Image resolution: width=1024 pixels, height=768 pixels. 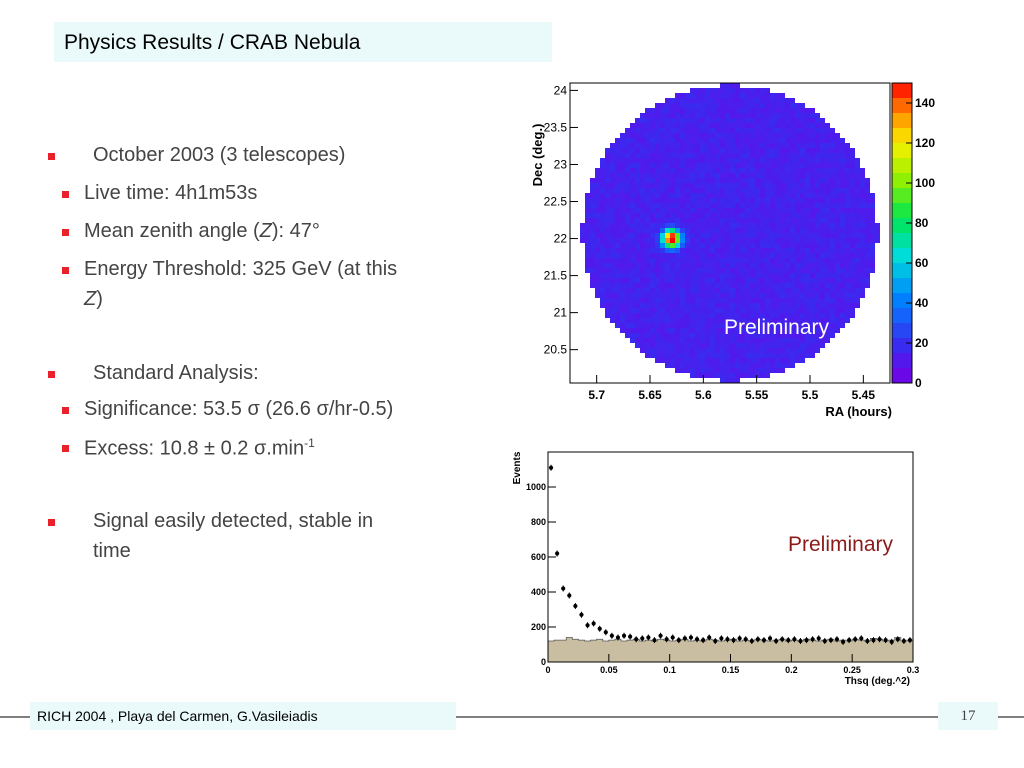 What do you see at coordinates (902, 331) in the screenshot?
I see `colorbar-segment` at bounding box center [902, 331].